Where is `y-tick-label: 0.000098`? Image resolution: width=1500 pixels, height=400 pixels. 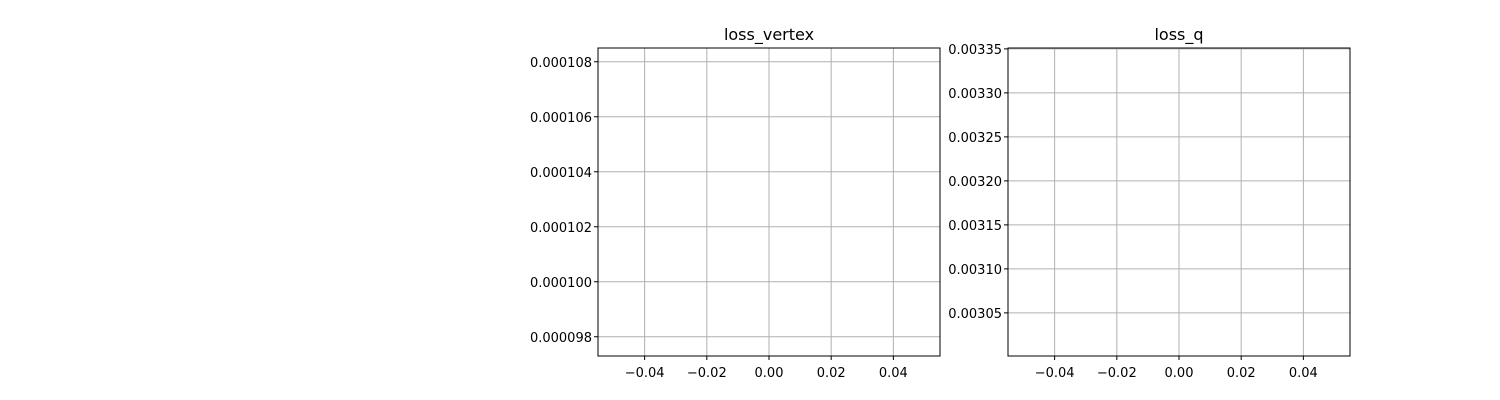 y-tick-label: 0.000098 is located at coordinates (561, 338).